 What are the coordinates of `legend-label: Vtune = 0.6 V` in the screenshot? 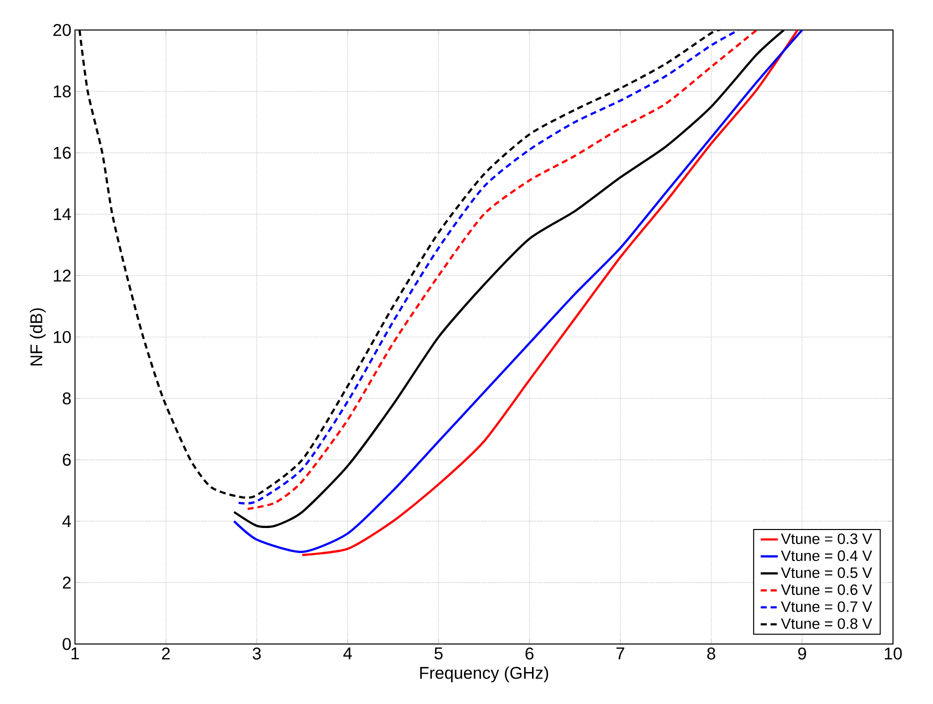 It's located at (826, 589).